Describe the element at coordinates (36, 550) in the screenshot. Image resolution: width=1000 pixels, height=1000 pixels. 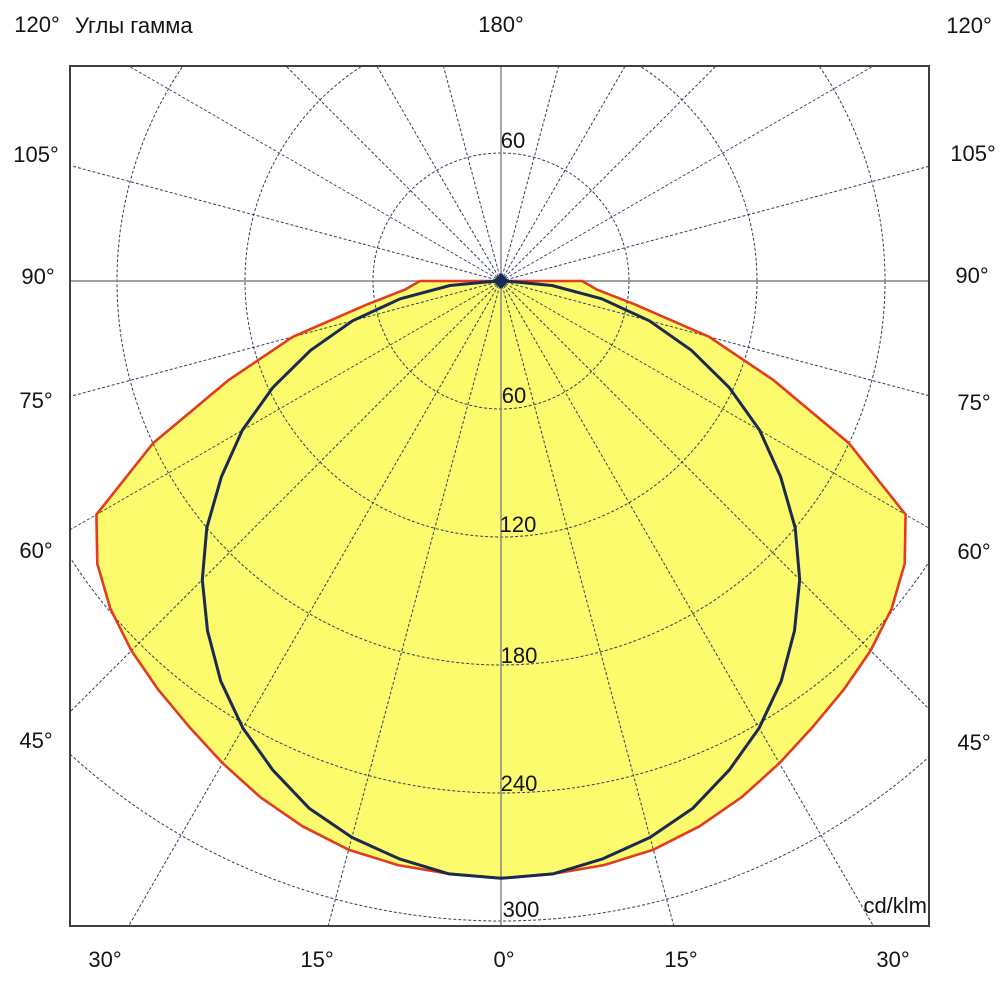
I see `gamma-angle-label-left-3: 60°` at that location.